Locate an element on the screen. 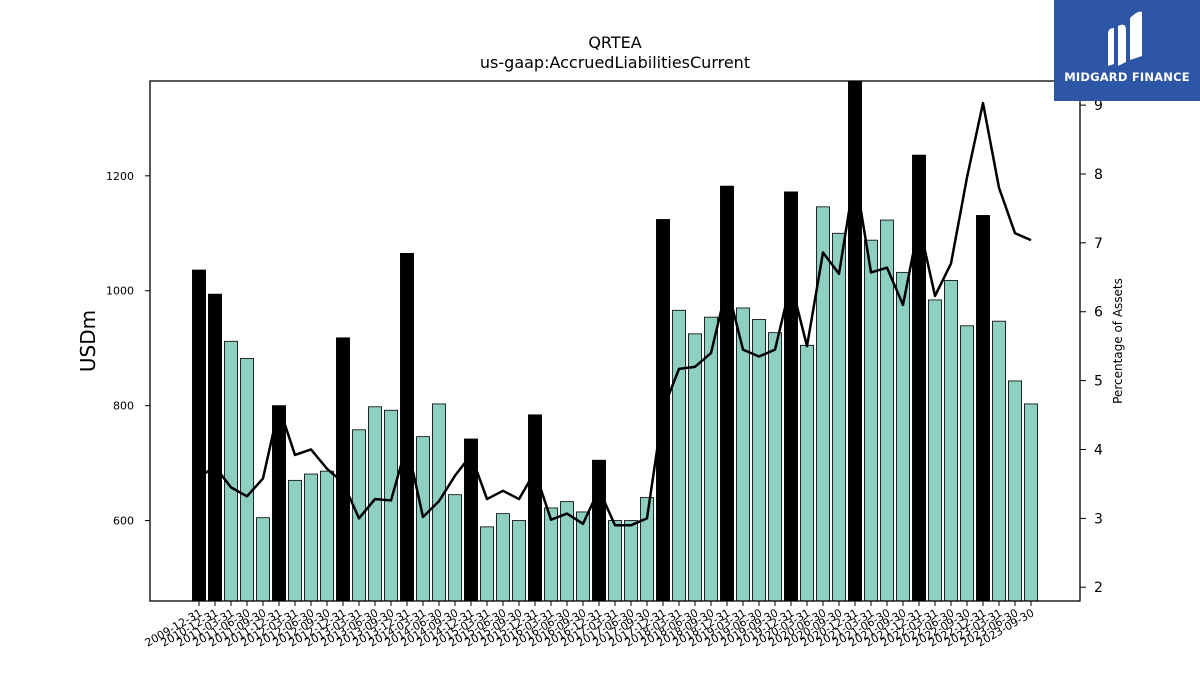 This screenshot has width=1200, height=675. y2-tick-label: 6 is located at coordinates (1098, 313).